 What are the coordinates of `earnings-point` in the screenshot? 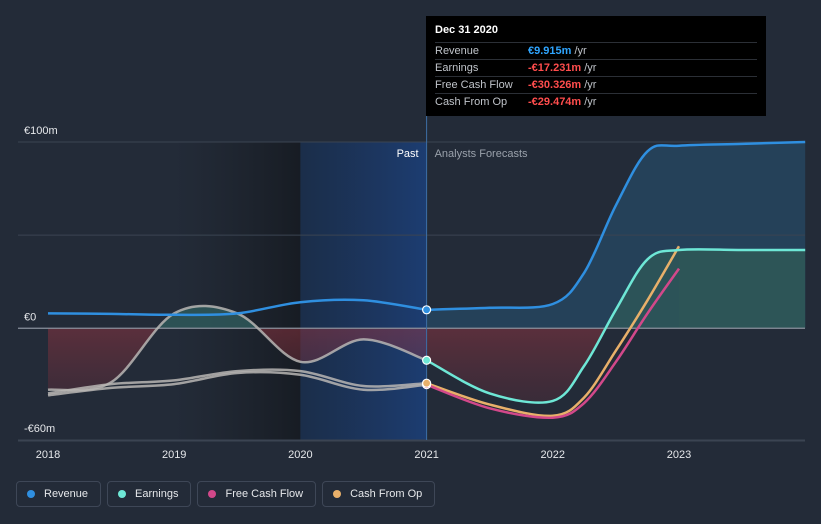 It's located at (427, 360).